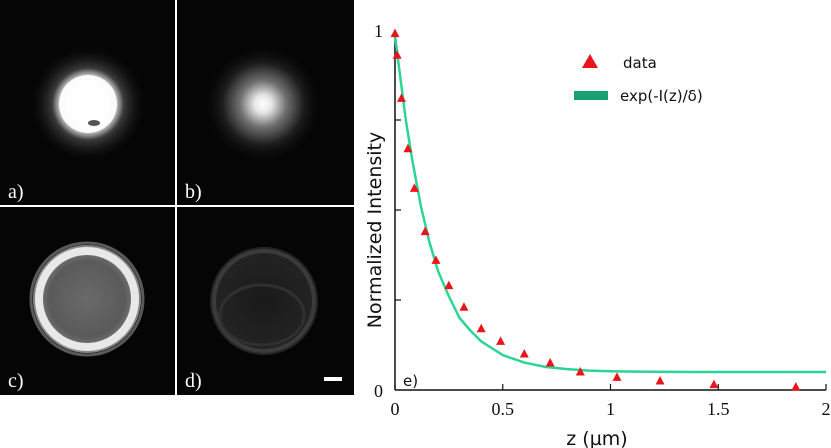 Image resolution: width=831 pixels, height=448 pixels. Describe the element at coordinates (378, 31) in the screenshot. I see `y-tick-label: 1` at that location.